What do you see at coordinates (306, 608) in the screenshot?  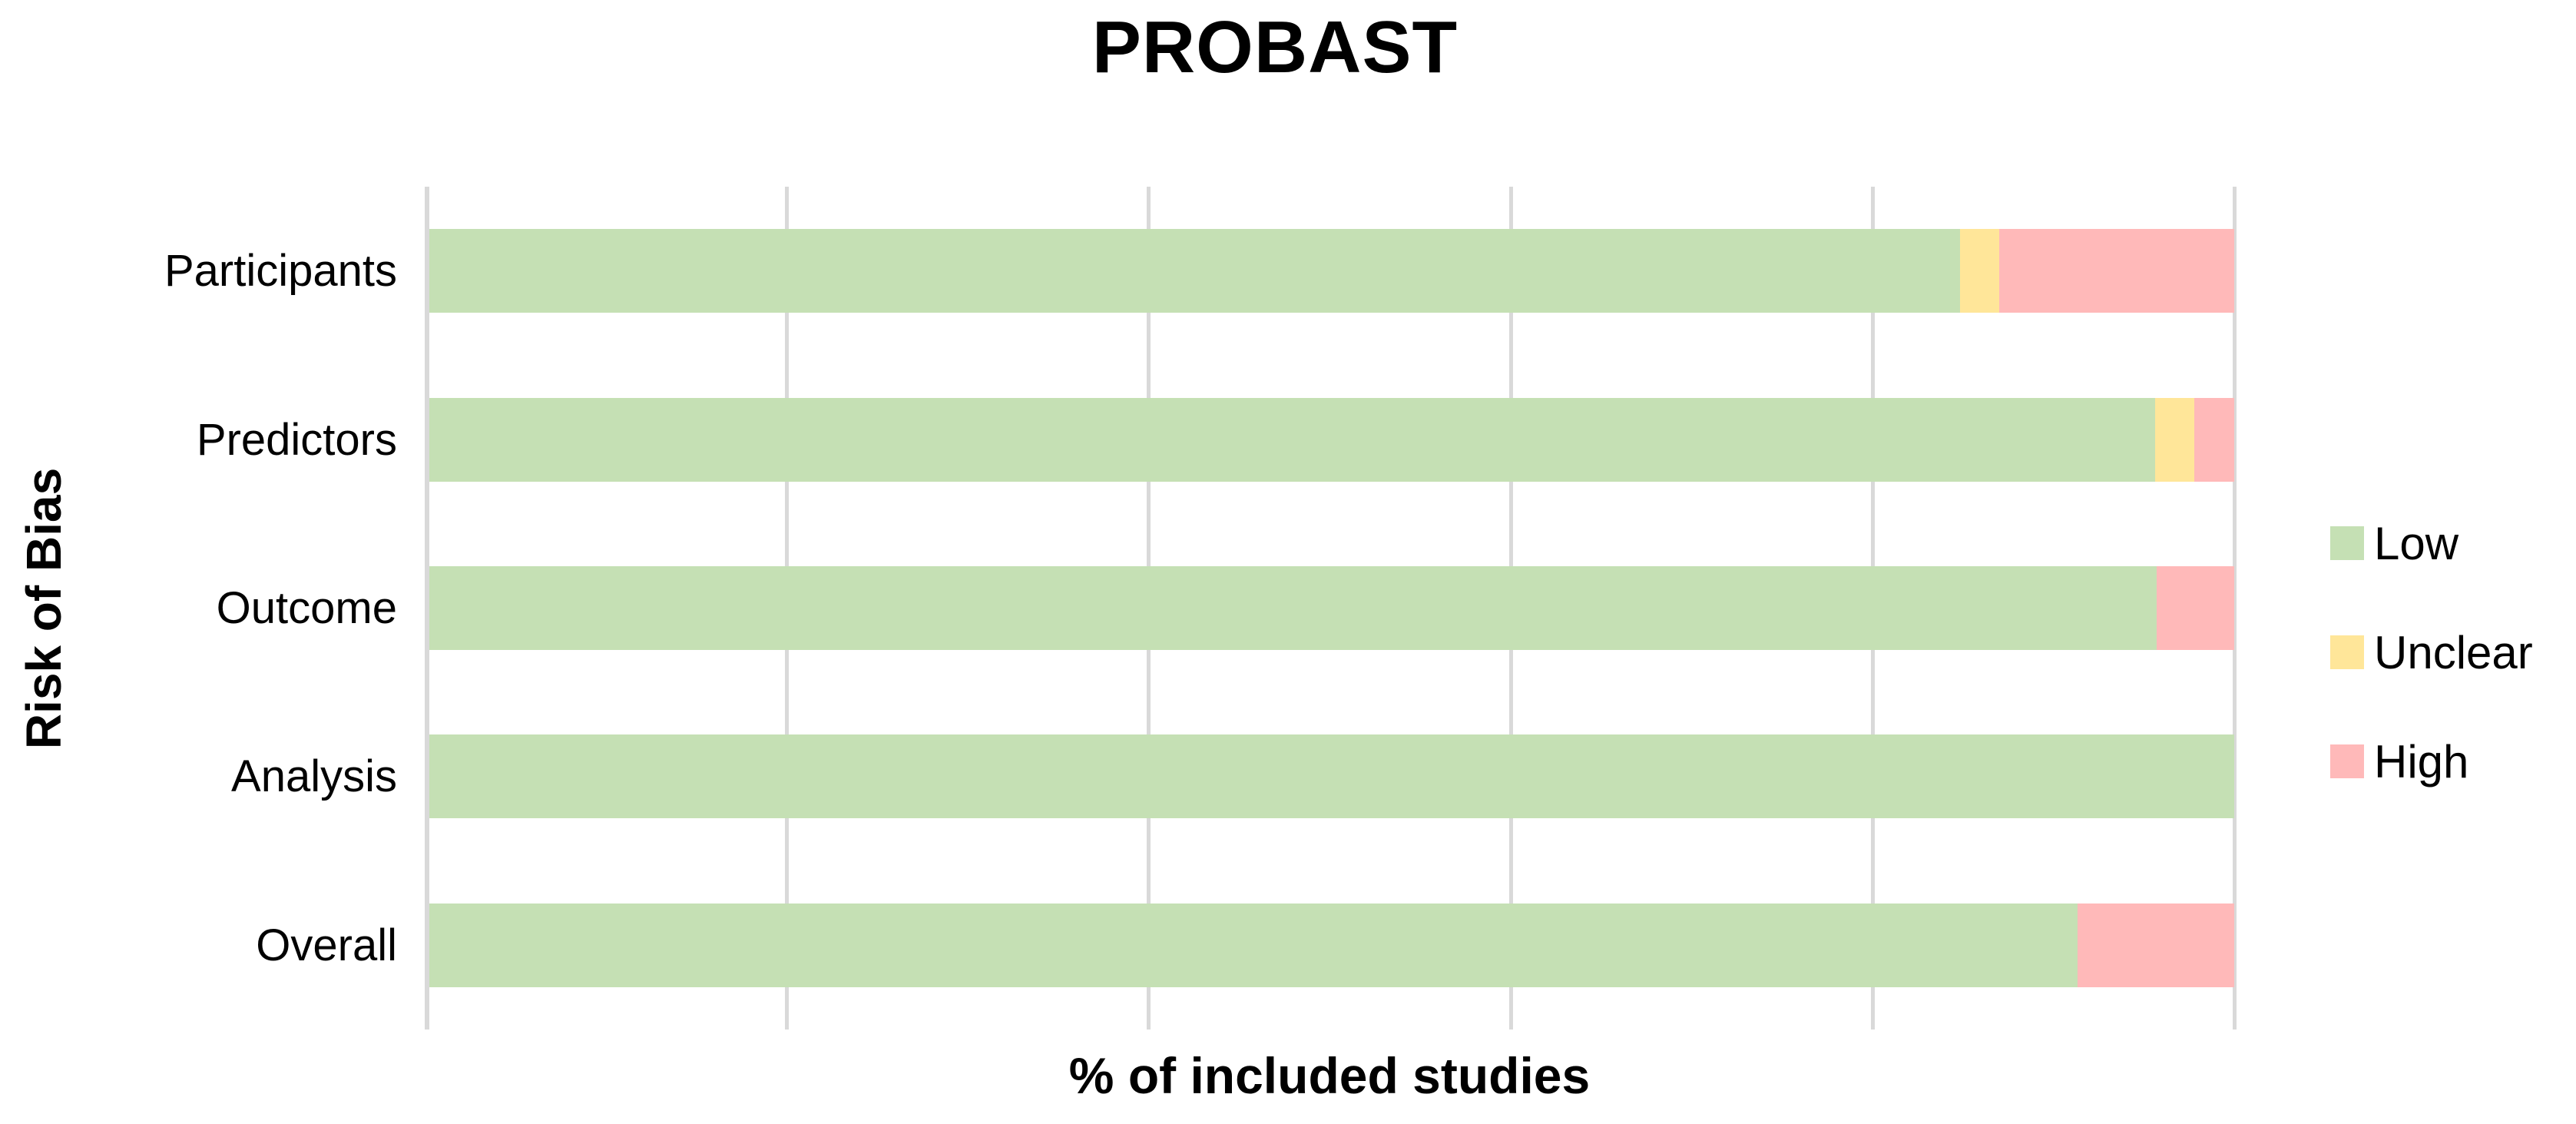 I see `category-label-outcome: Outcome` at bounding box center [306, 608].